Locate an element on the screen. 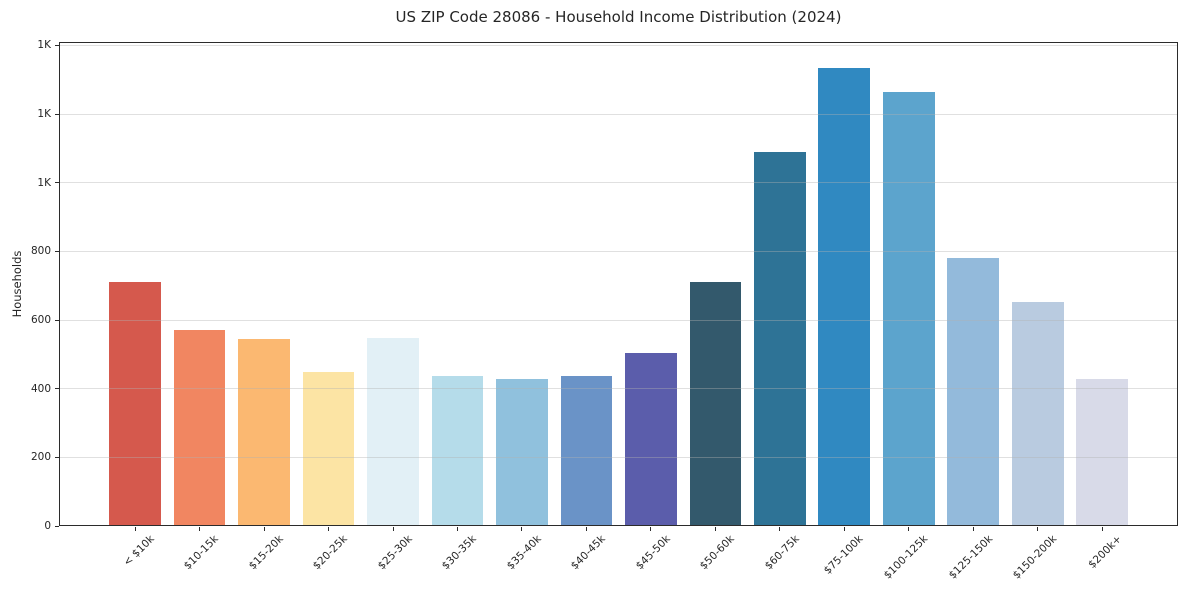 The height and width of the screenshot is (590, 1189). y-tick-label: 200 is located at coordinates (40, 457).